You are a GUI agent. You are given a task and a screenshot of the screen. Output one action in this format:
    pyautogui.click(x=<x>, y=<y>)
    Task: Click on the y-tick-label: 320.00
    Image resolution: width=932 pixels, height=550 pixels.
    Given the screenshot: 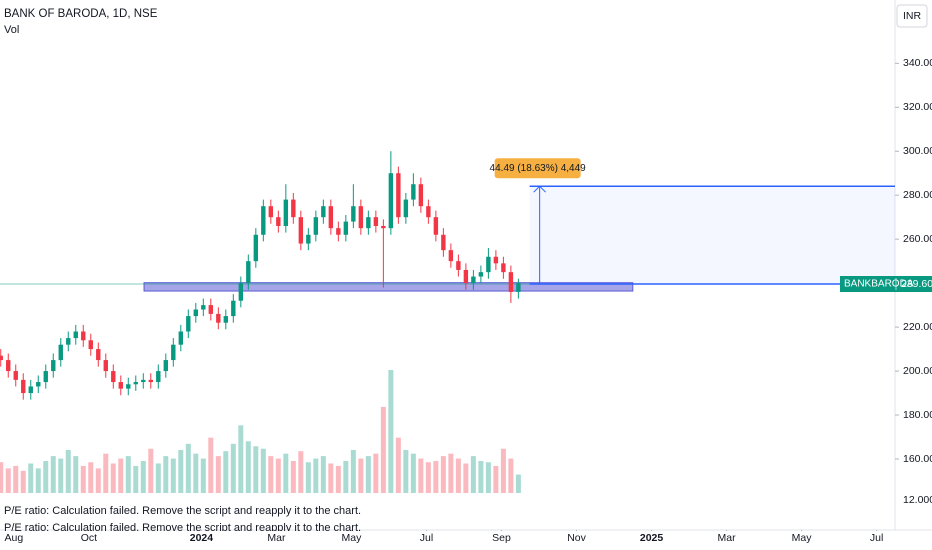 What is the action you would take?
    pyautogui.click(x=917, y=107)
    